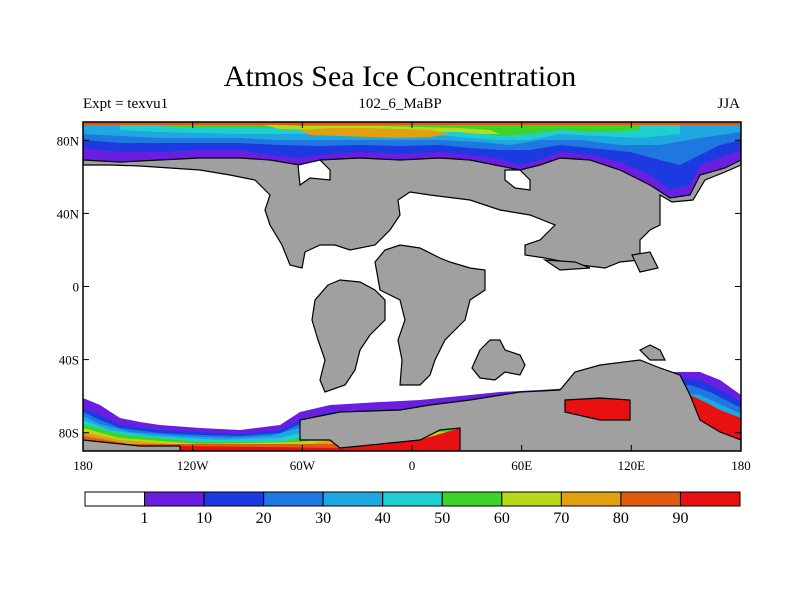 The height and width of the screenshot is (600, 800). Describe the element at coordinates (412, 465) in the screenshot. I see `x-tick-label: 0` at that location.